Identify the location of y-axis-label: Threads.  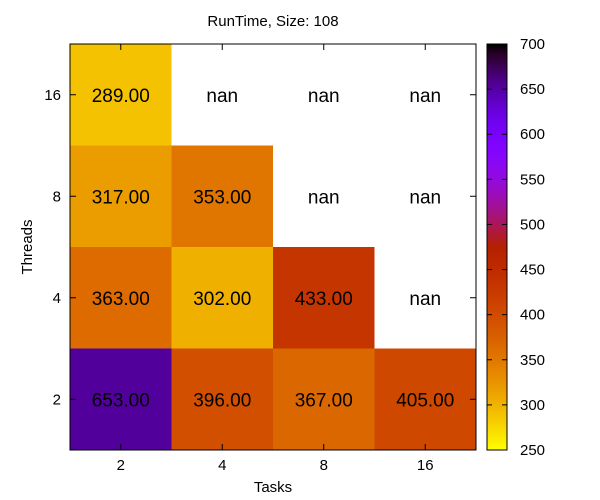
(27, 246).